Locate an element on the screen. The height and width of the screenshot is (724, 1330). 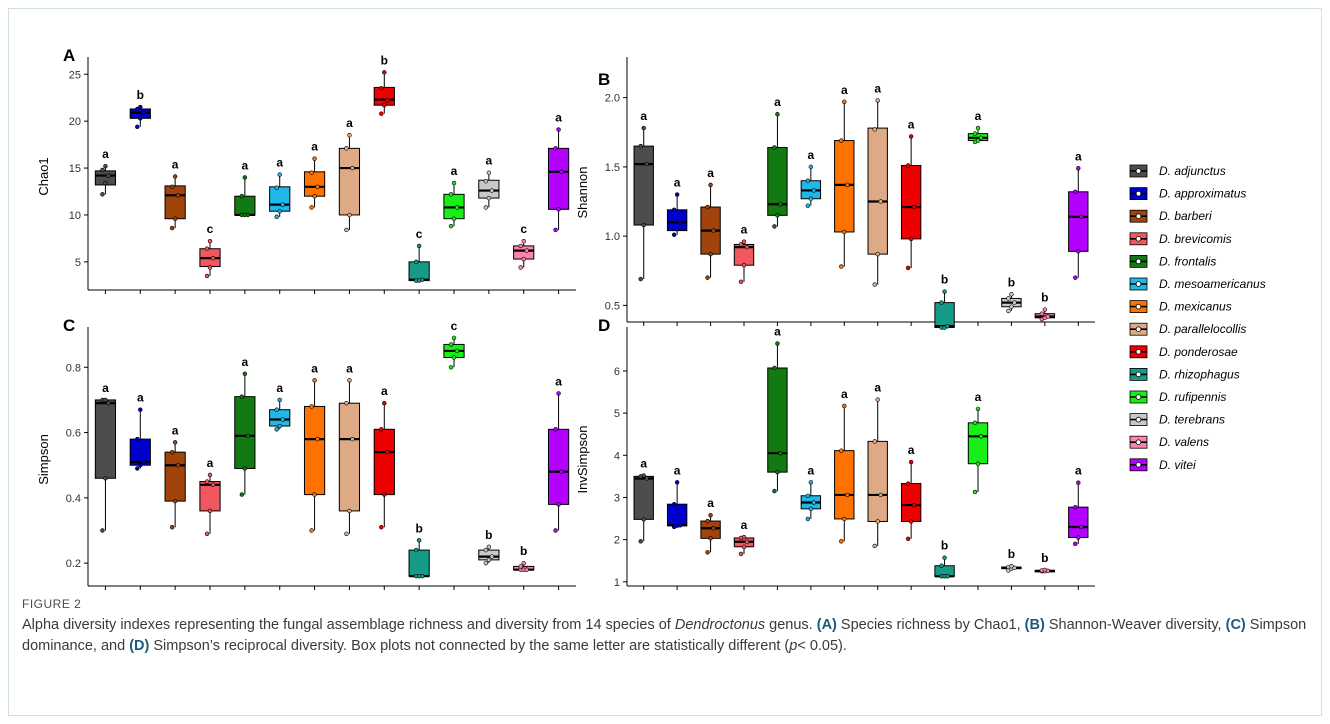
legend-key-dot is located at coordinates (1138, 239).